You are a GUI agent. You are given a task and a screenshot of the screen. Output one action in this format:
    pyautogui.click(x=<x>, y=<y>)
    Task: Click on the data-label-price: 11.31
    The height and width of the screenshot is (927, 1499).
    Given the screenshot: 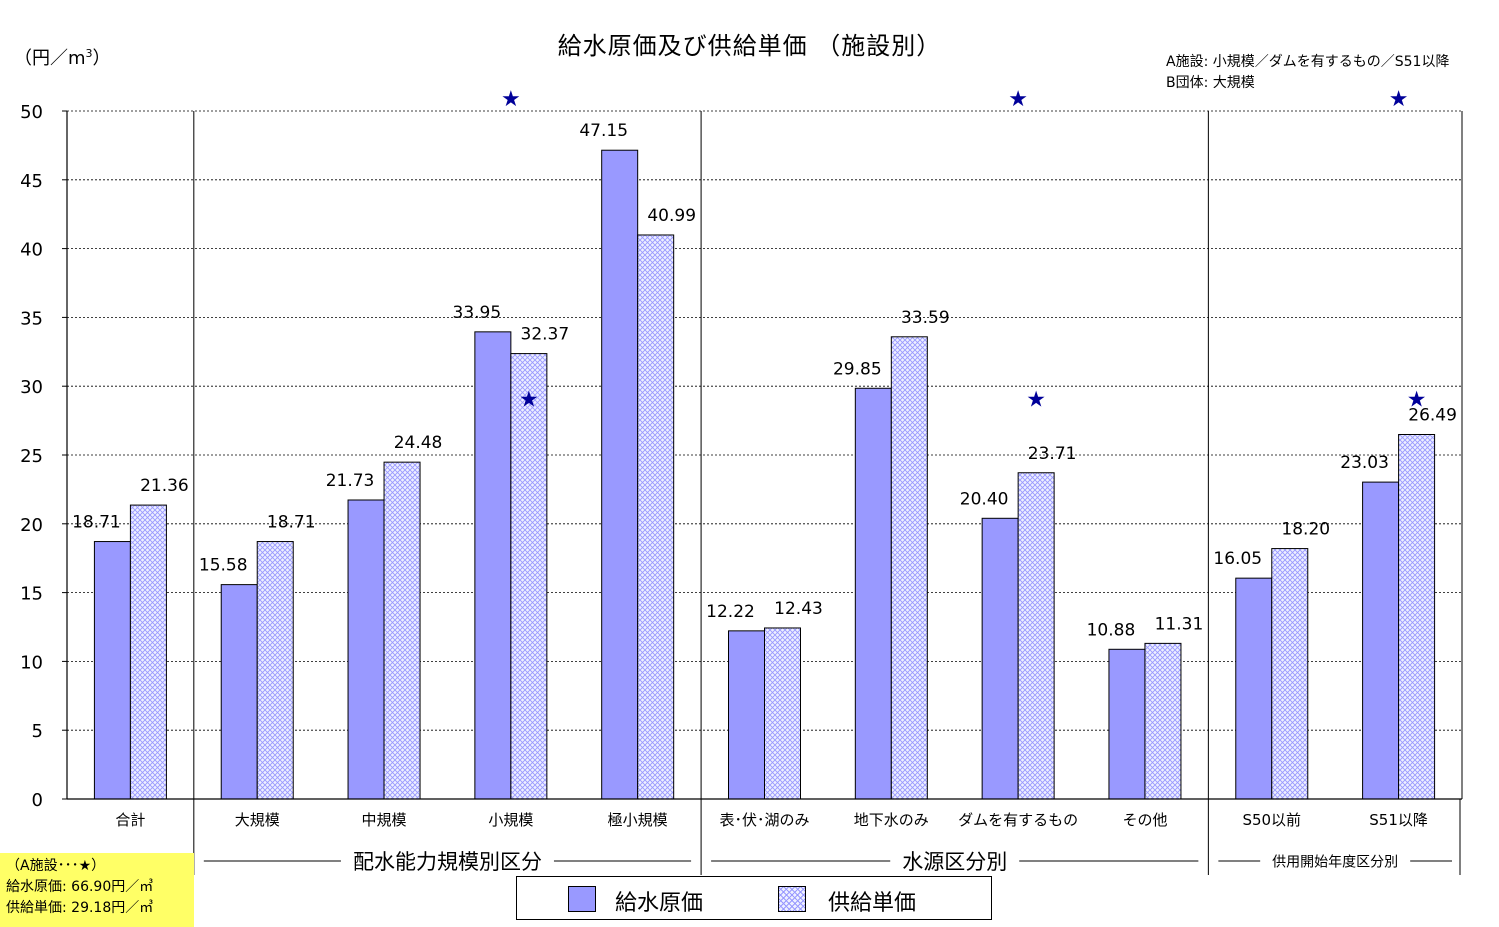 What is the action you would take?
    pyautogui.click(x=1179, y=624)
    